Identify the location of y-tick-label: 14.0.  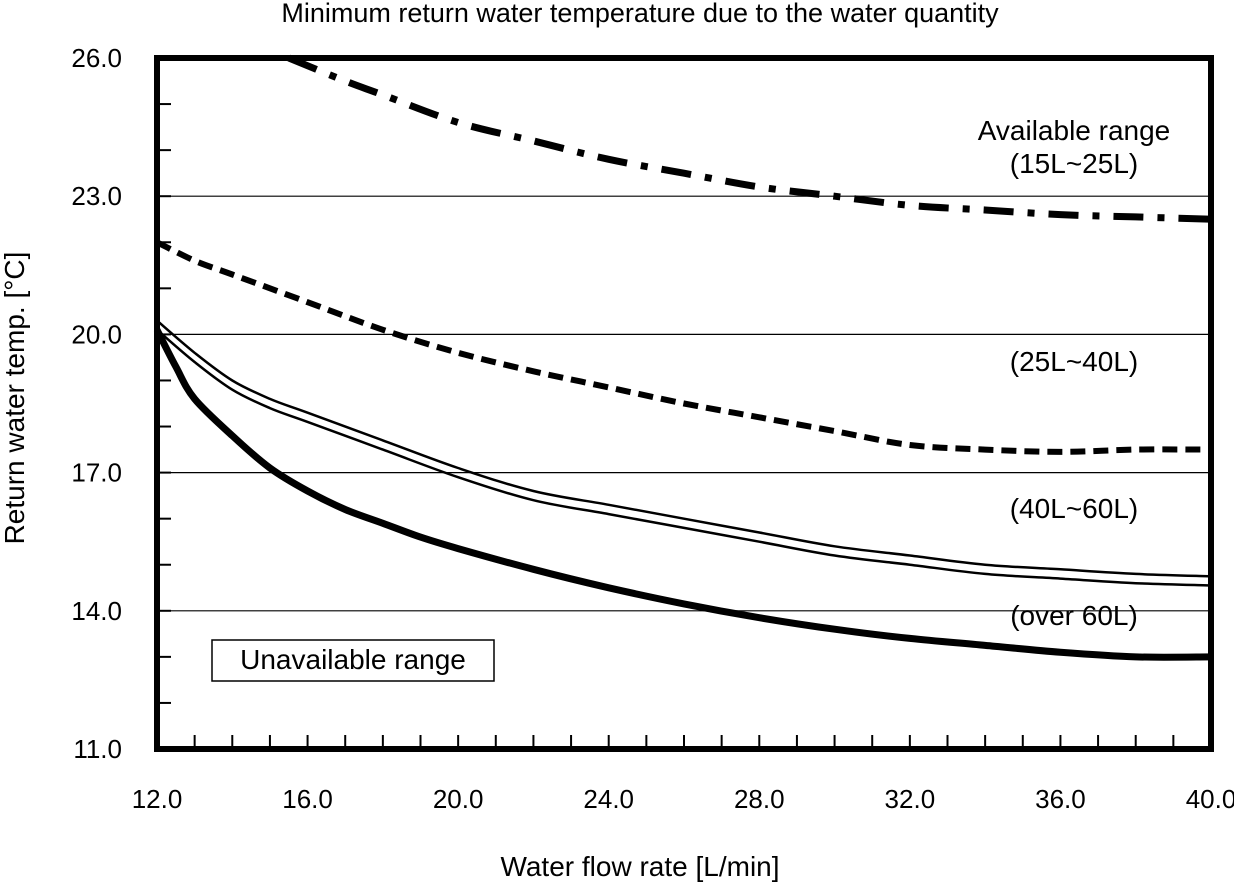
(96, 611).